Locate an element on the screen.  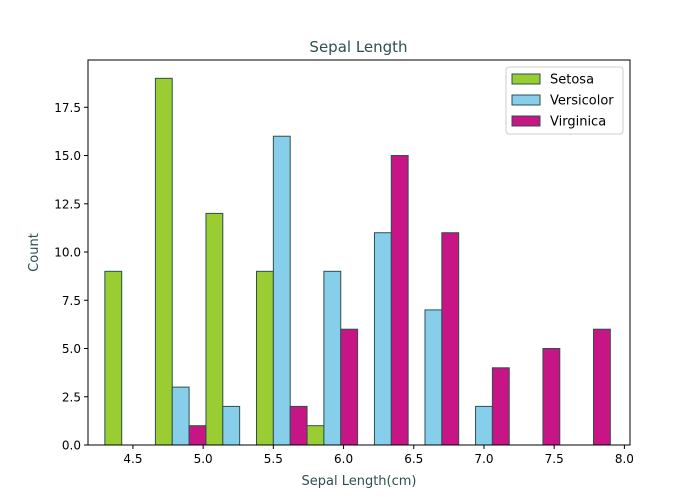
x-tick-label: 7.5 is located at coordinates (554, 459).